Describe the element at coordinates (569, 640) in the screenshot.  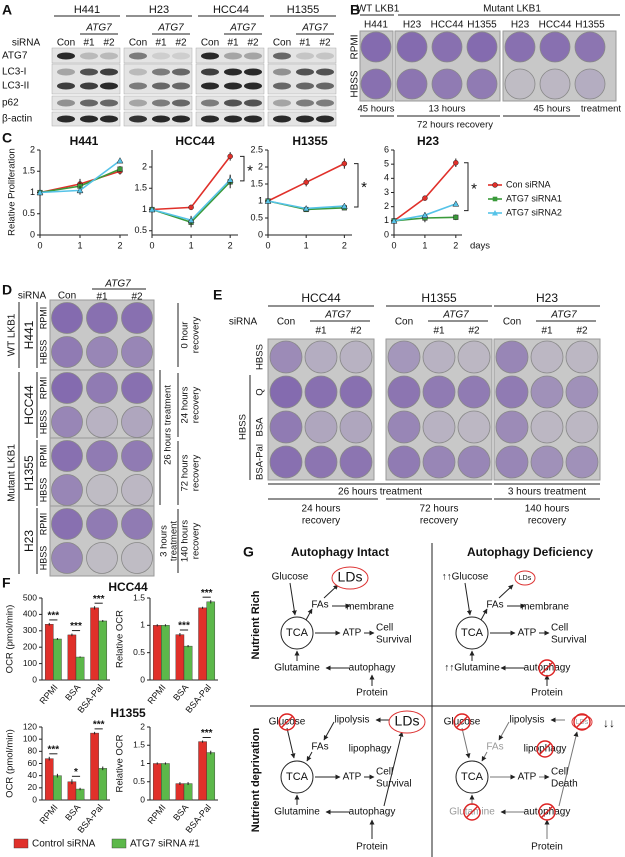
I see `node-label: Survival` at that location.